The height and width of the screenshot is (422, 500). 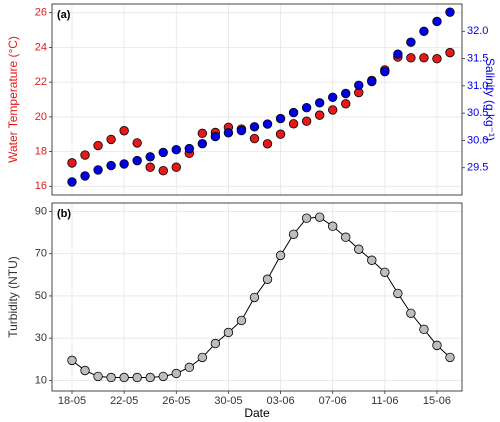 I want to click on panel-label: (a), so click(x=64, y=15).